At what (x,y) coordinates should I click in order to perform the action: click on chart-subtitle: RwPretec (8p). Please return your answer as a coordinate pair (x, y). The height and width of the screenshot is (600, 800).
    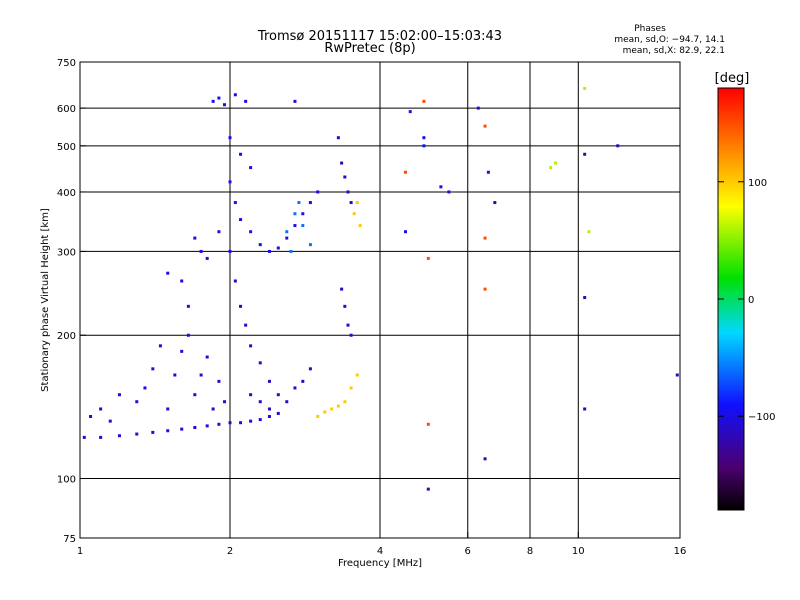
    Looking at the image, I should click on (369, 48).